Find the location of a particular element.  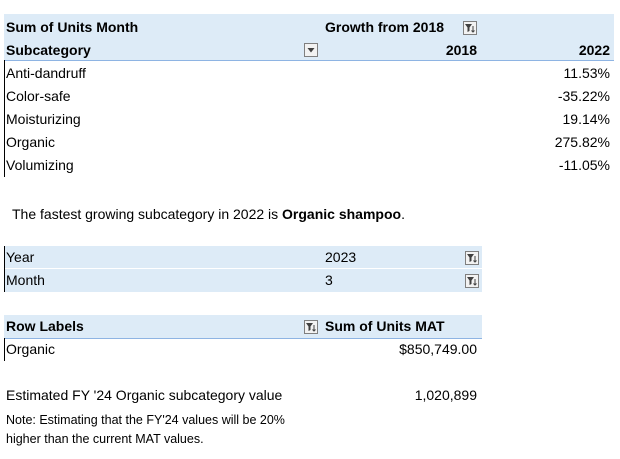

month-filter-button is located at coordinates (472, 281).